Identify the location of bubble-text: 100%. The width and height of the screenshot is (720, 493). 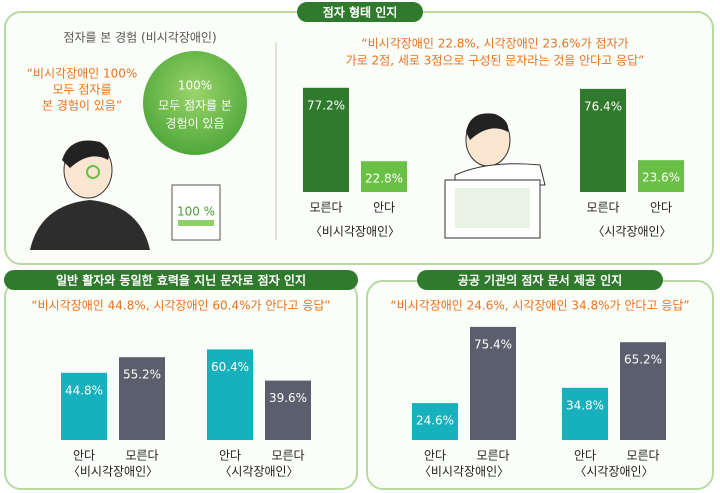
(195, 86).